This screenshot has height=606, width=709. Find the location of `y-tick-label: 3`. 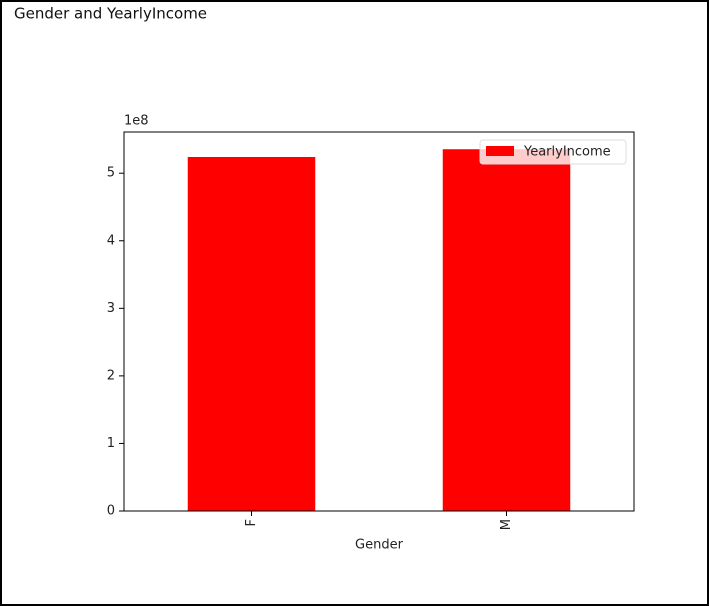

y-tick-label: 3 is located at coordinates (111, 308).